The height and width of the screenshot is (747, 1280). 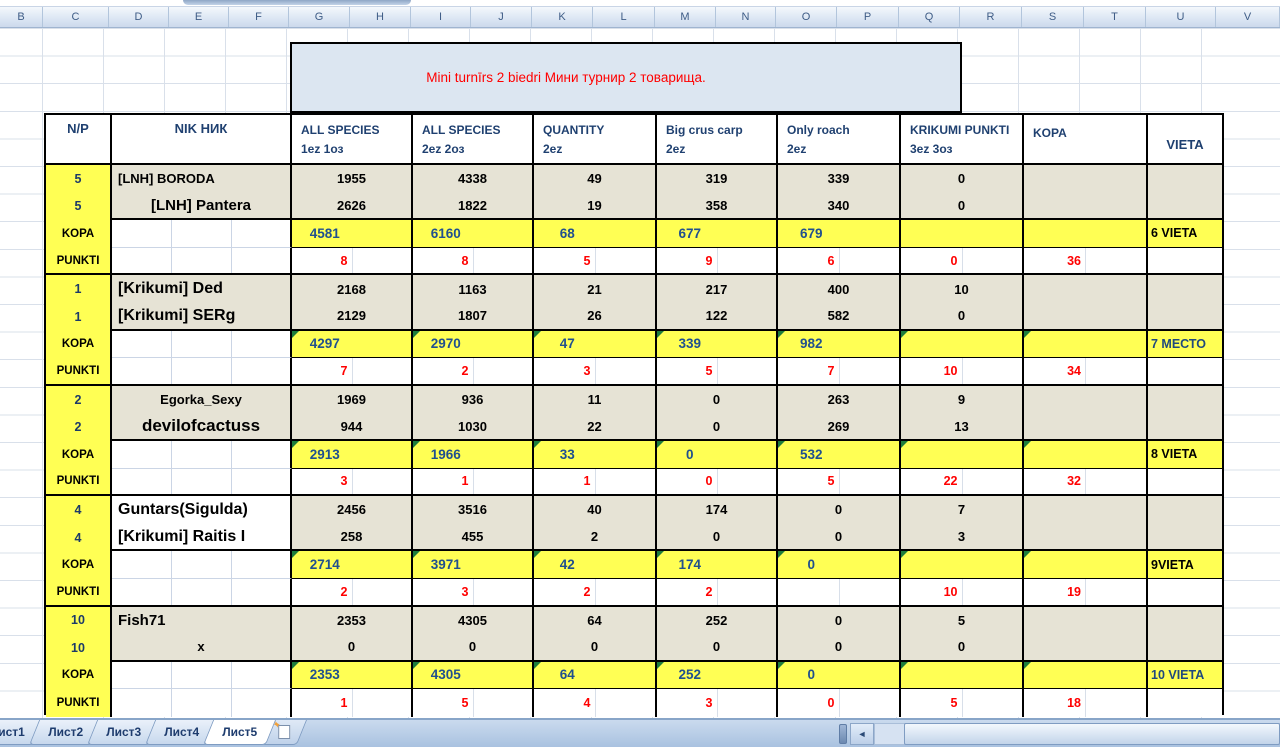 What do you see at coordinates (352, 399) in the screenshot?
I see `cell-value: 1969` at bounding box center [352, 399].